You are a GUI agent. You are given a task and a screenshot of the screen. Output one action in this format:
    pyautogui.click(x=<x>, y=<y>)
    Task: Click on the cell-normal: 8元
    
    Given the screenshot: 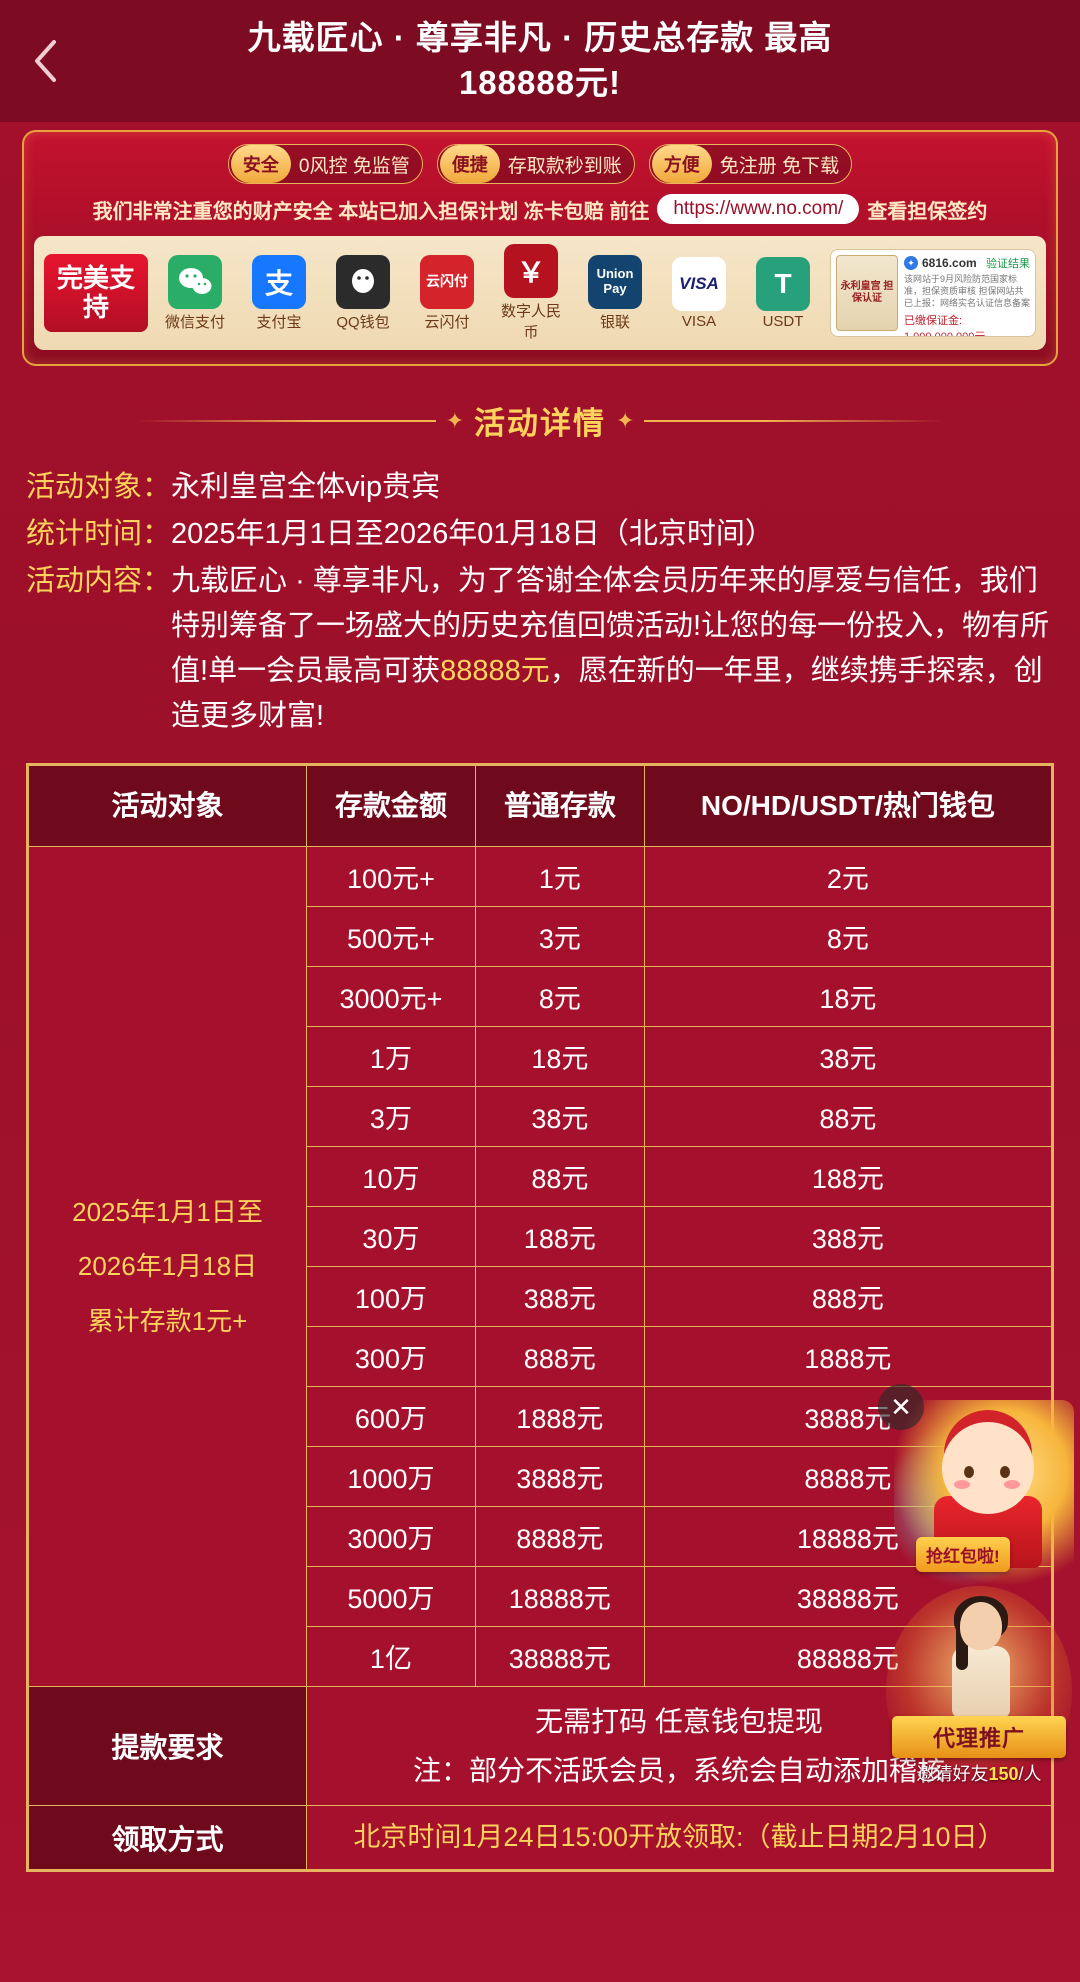 What is the action you would take?
    pyautogui.click(x=559, y=997)
    